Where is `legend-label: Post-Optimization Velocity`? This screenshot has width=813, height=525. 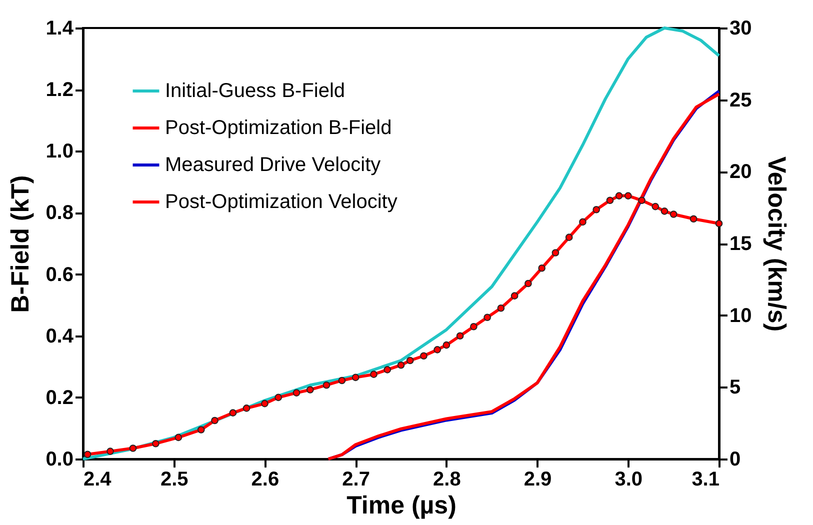
legend-label: Post-Optimization Velocity is located at coordinates (281, 202).